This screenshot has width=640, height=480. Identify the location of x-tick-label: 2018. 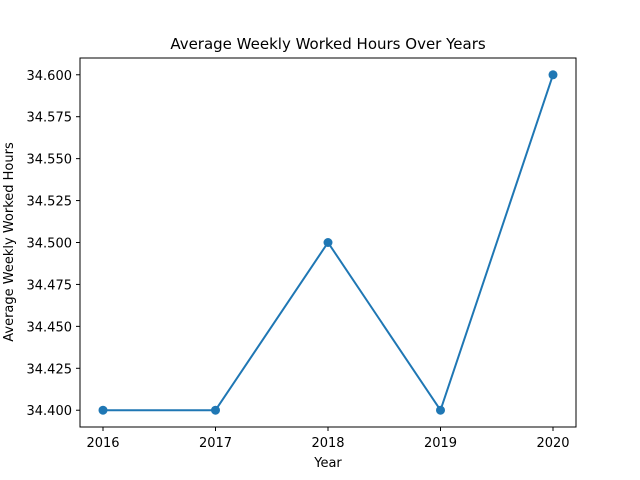
(327, 443).